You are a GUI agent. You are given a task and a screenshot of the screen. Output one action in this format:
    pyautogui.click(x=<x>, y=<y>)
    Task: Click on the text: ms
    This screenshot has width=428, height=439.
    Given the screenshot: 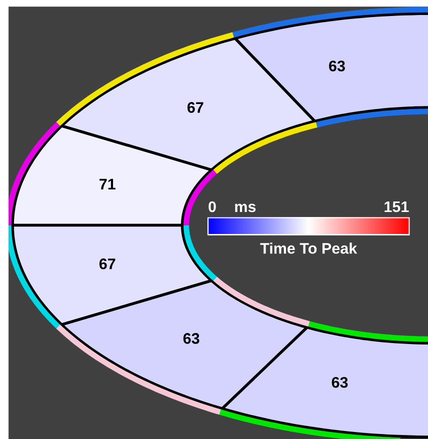 What is the action you would take?
    pyautogui.click(x=245, y=208)
    